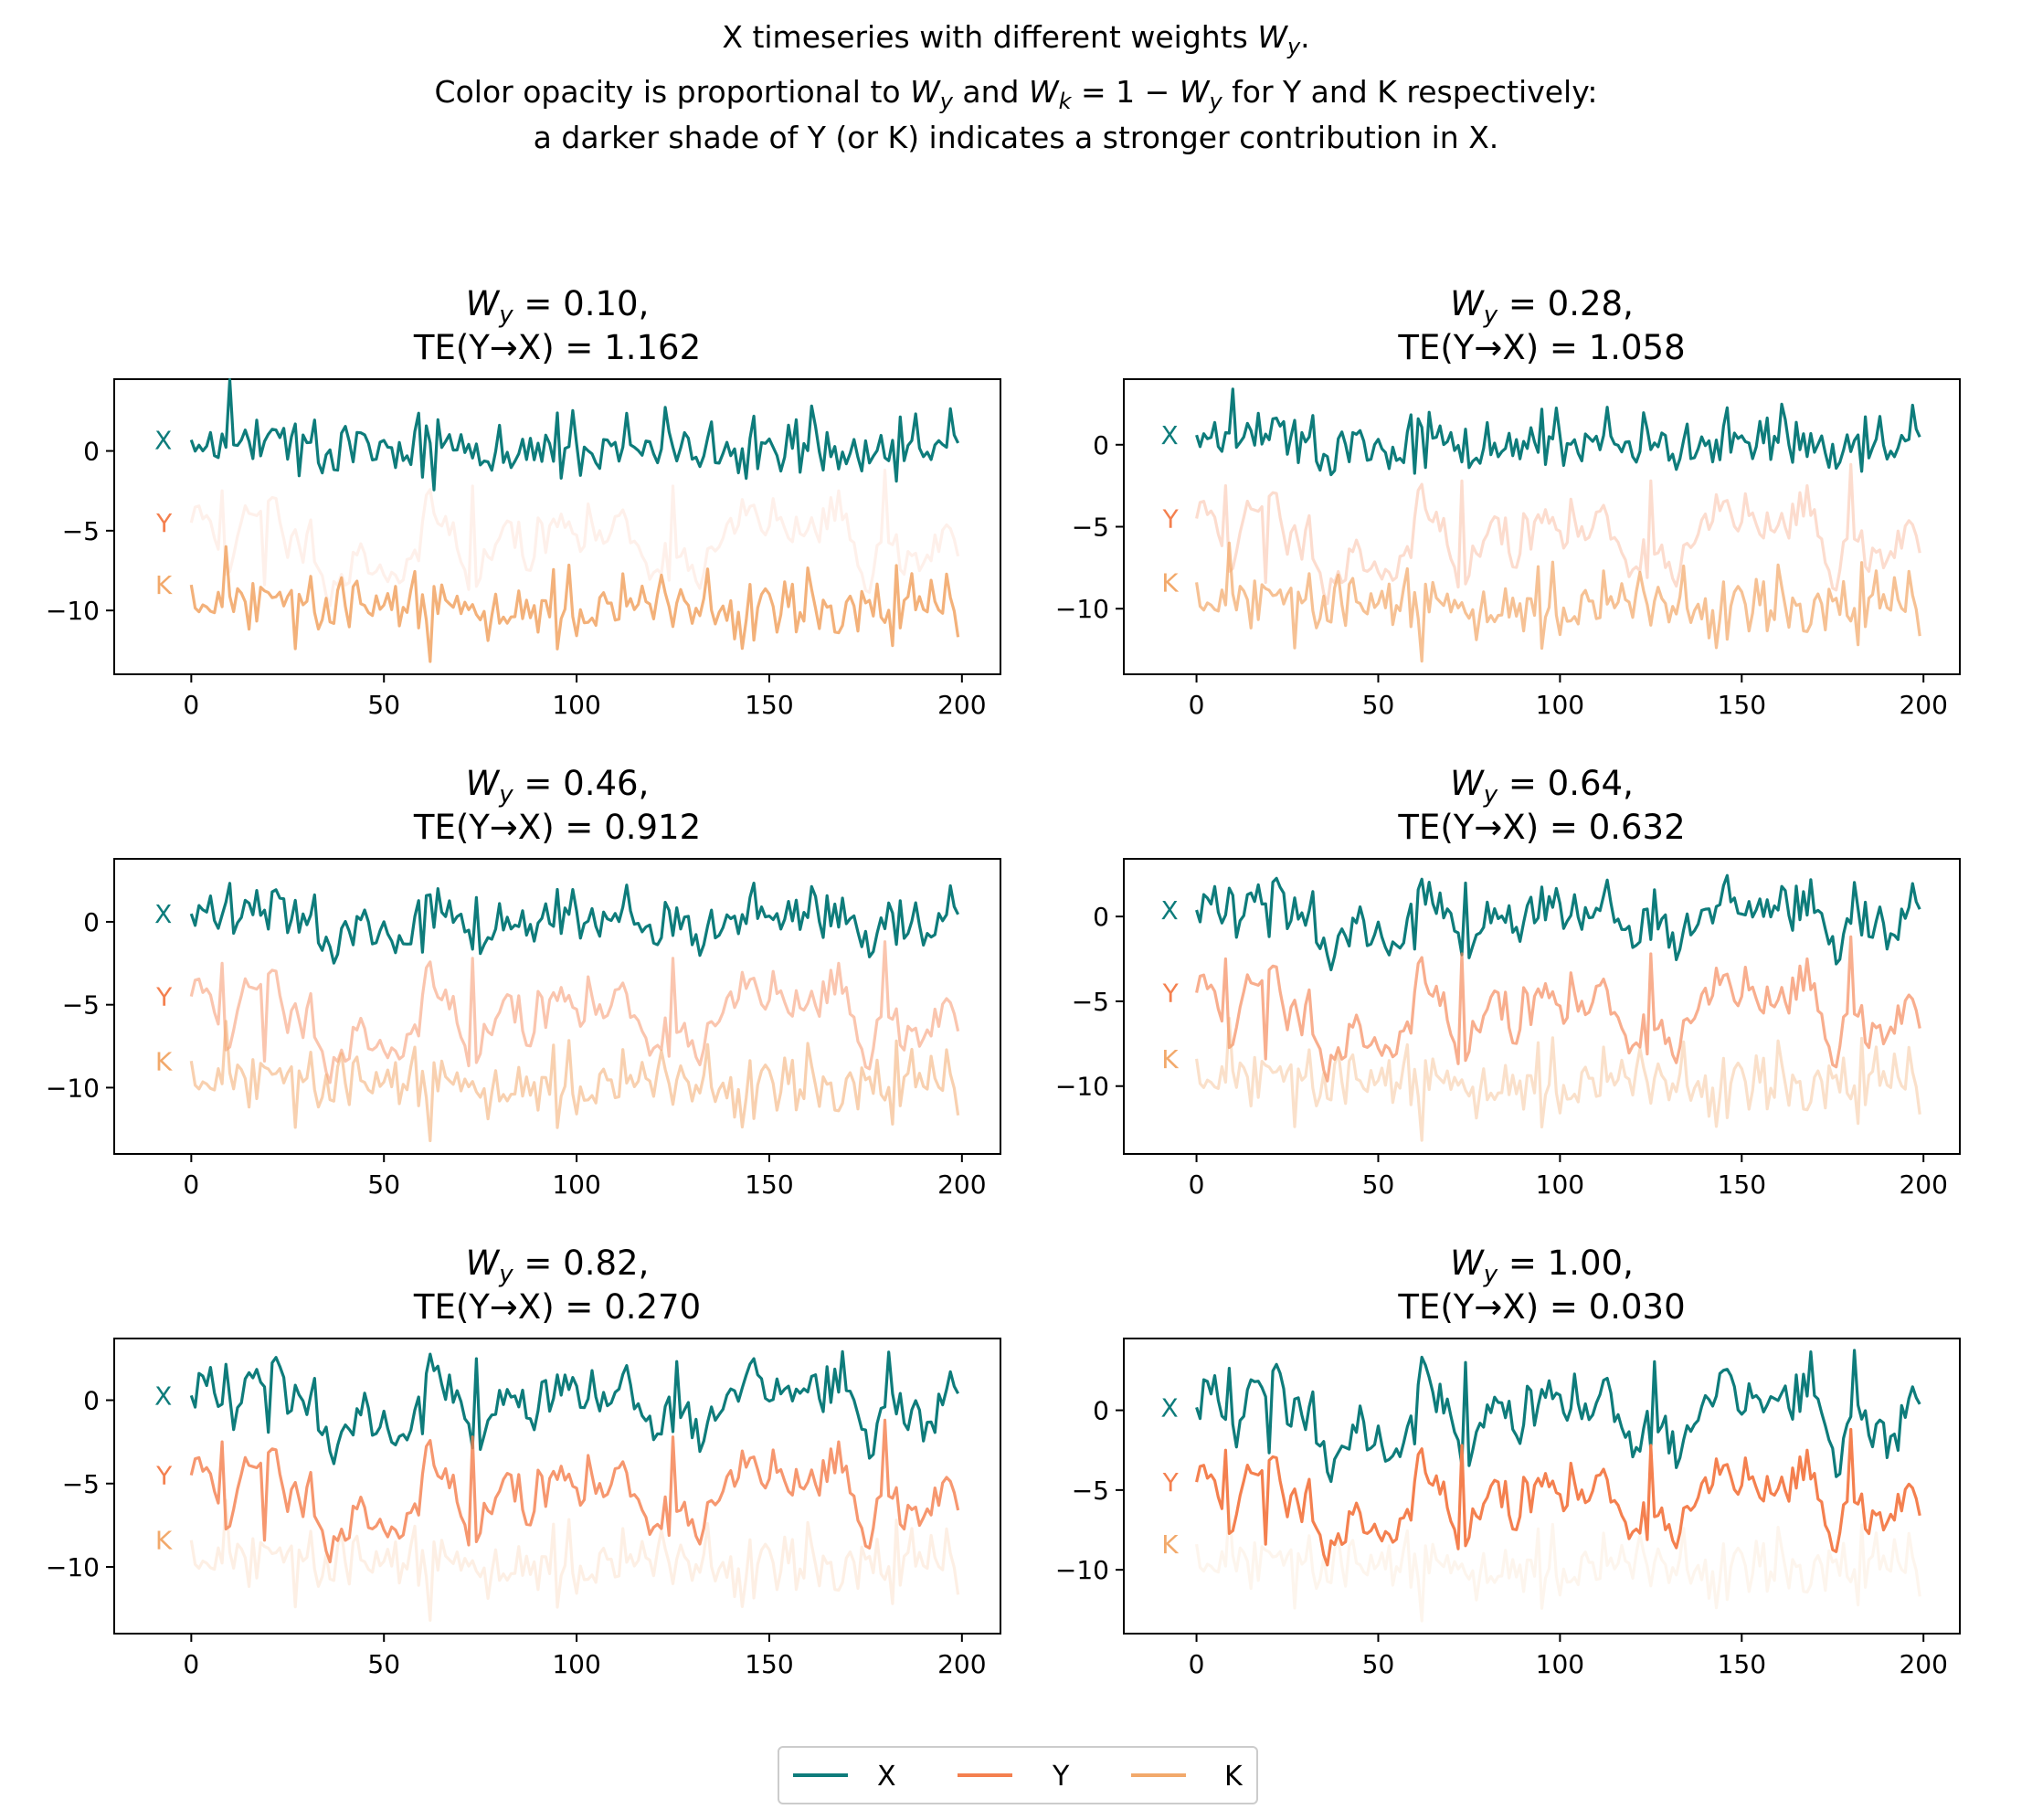 The image size is (2032, 1820). What do you see at coordinates (558, 1266) in the screenshot?
I see `subplot-title-line1: Wy = 0.82,` at bounding box center [558, 1266].